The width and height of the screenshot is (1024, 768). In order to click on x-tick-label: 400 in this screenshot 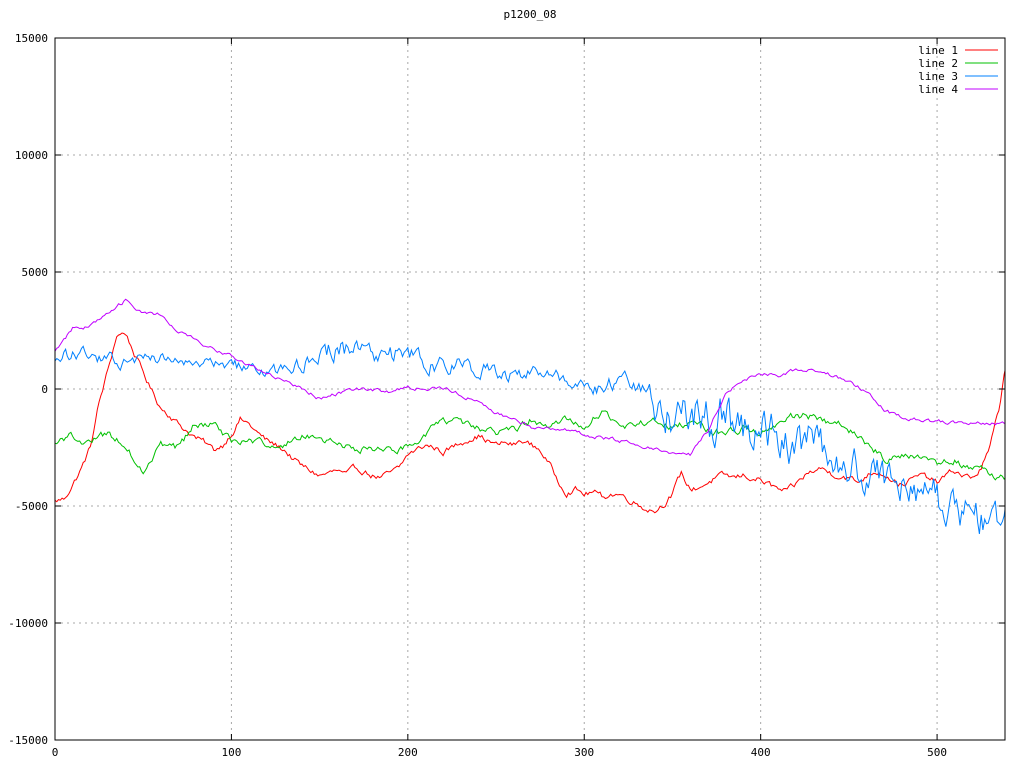, I will do `click(761, 752)`.